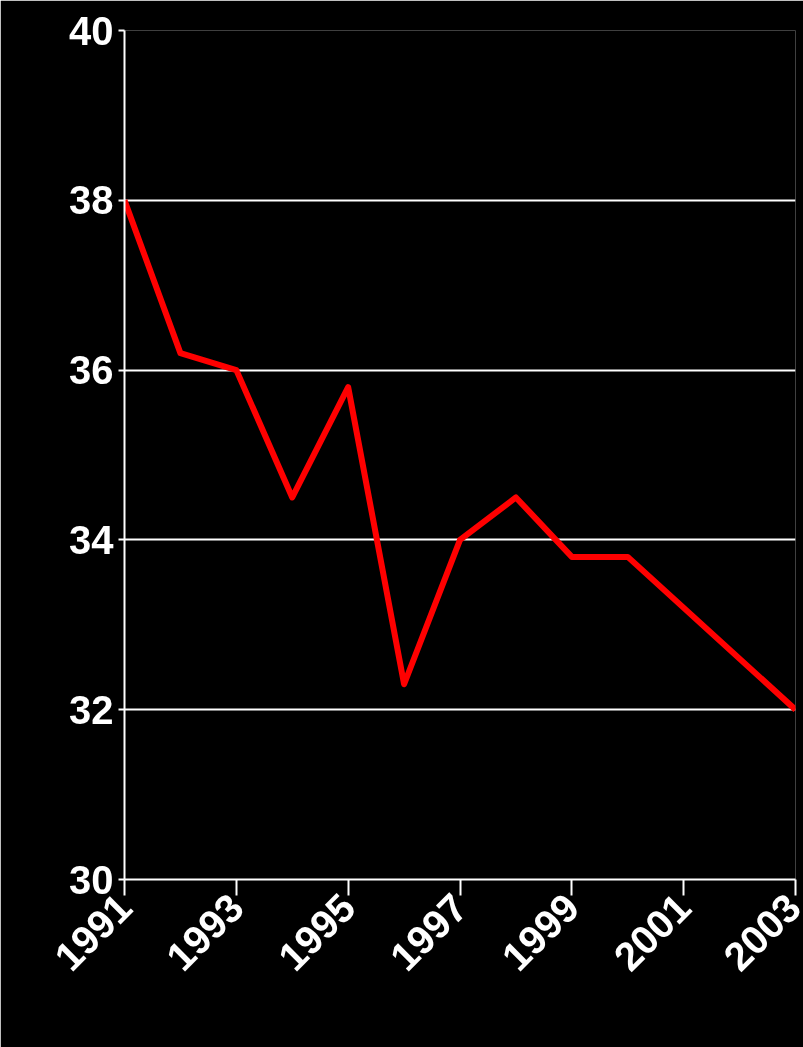 The image size is (803, 1047). Describe the element at coordinates (91, 370) in the screenshot. I see `y-tick-label: 36` at that location.